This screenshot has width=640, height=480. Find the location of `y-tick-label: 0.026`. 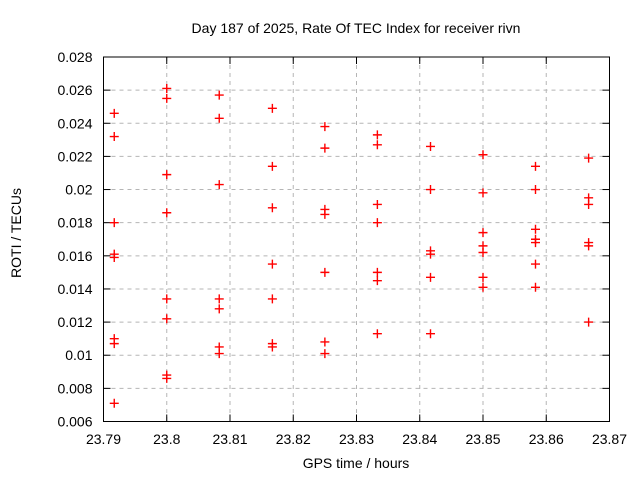

y-tick-label: 0.026 is located at coordinates (74, 90).